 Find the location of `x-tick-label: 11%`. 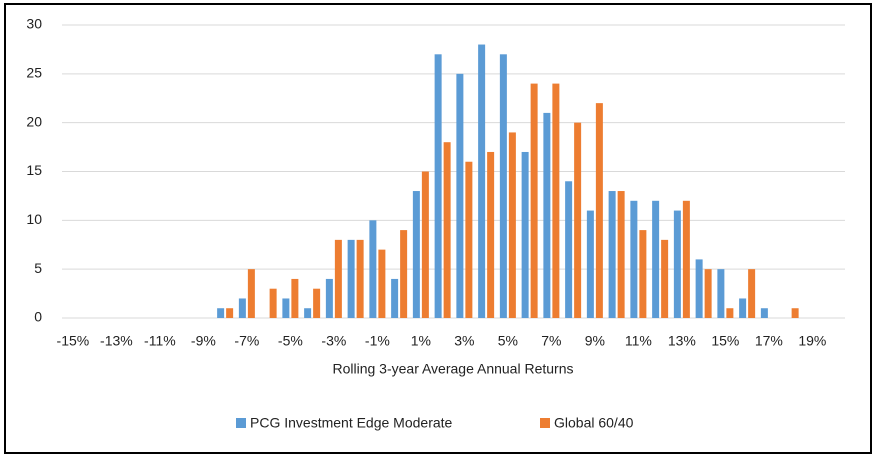

x-tick-label: 11% is located at coordinates (638, 341).